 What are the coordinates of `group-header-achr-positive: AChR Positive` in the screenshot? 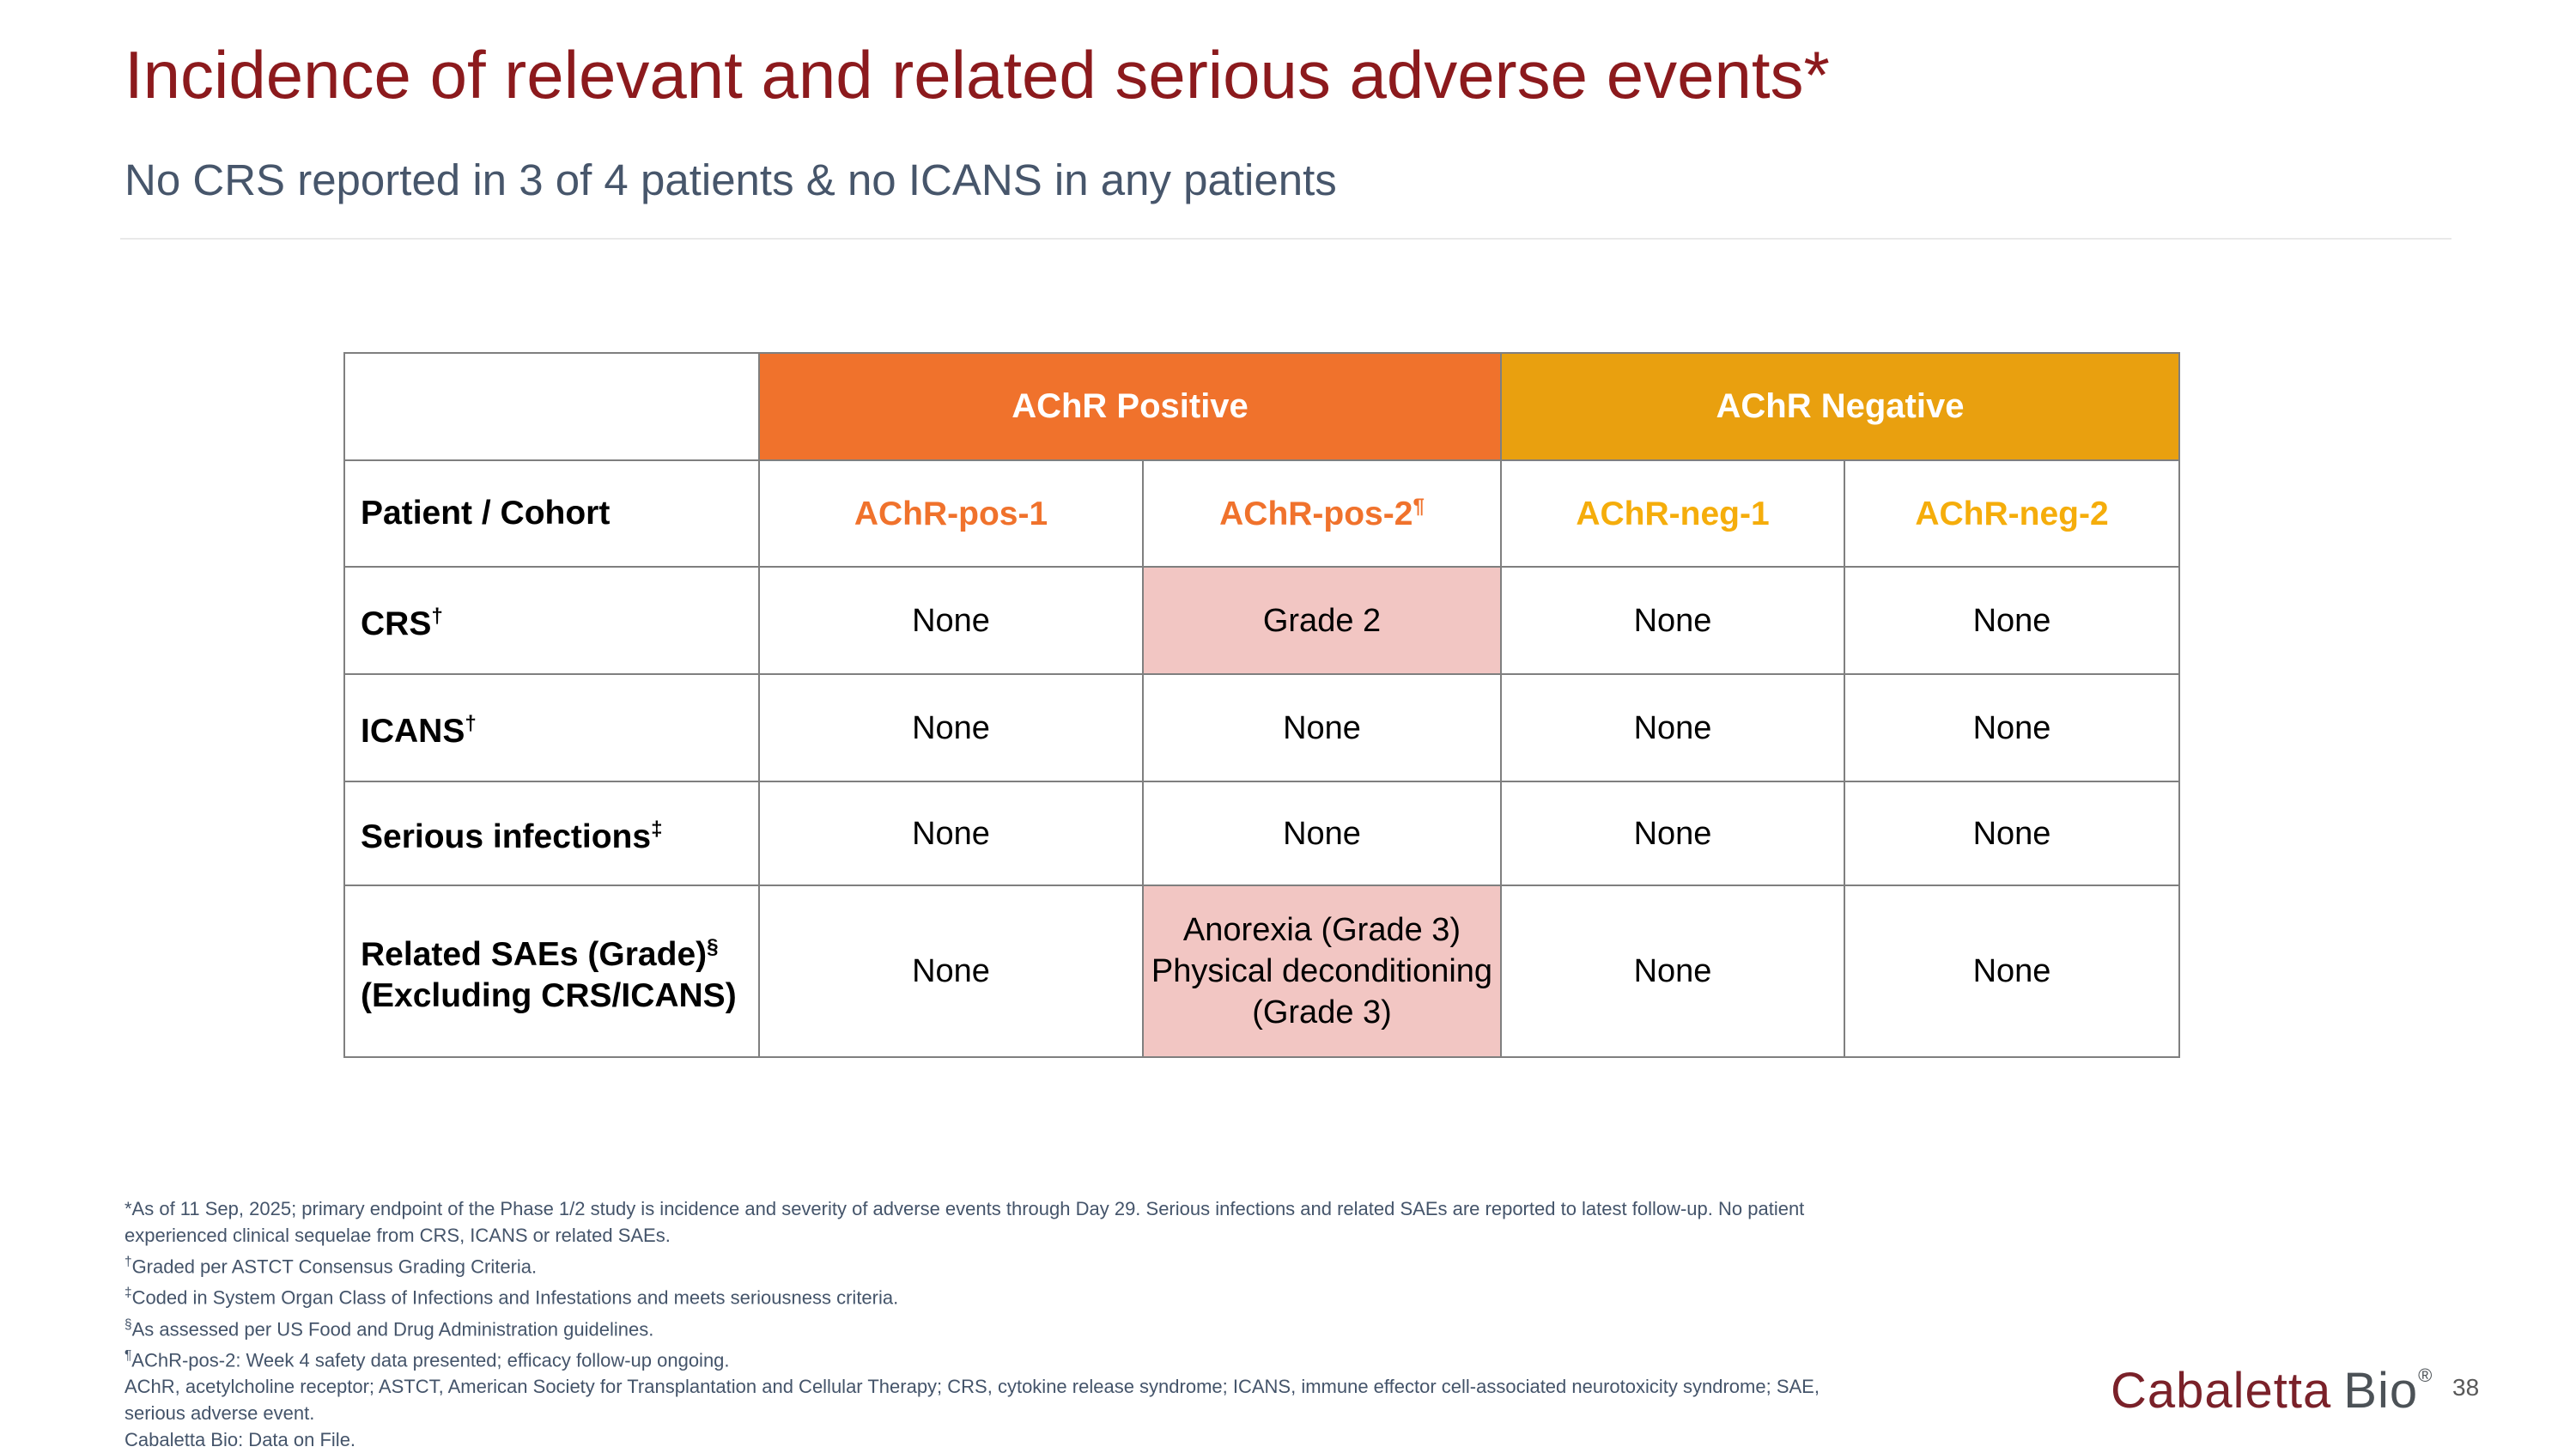 It's located at (1130, 407).